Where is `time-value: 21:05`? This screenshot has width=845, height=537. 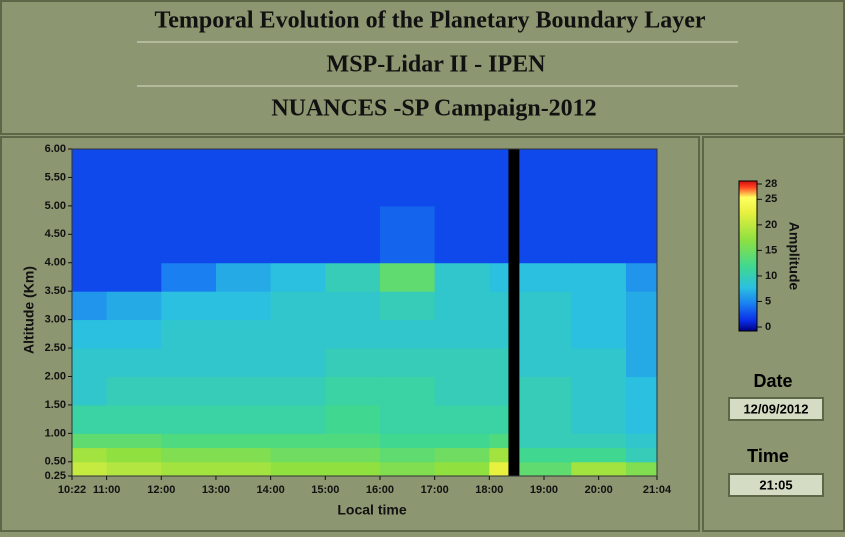 time-value: 21:05 is located at coordinates (775, 484).